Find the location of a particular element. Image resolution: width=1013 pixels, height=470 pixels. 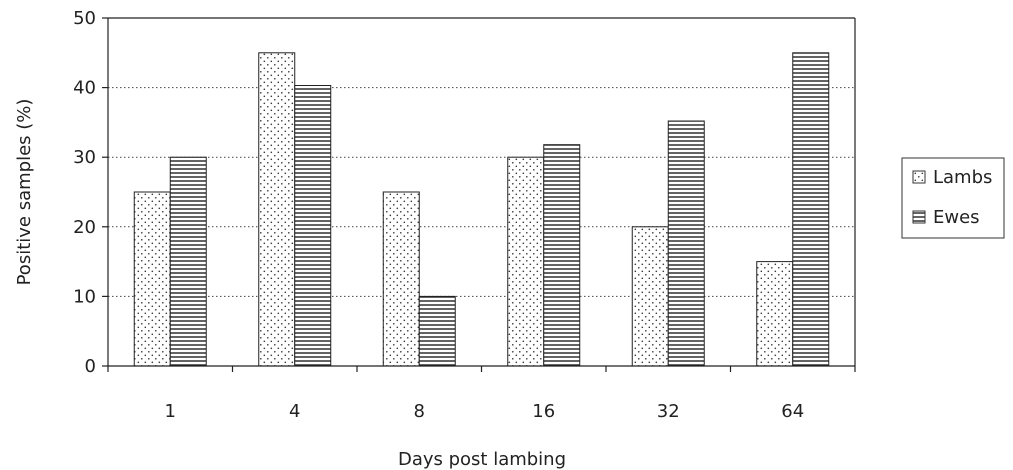

y-tick-label: 50 is located at coordinates (84, 18).